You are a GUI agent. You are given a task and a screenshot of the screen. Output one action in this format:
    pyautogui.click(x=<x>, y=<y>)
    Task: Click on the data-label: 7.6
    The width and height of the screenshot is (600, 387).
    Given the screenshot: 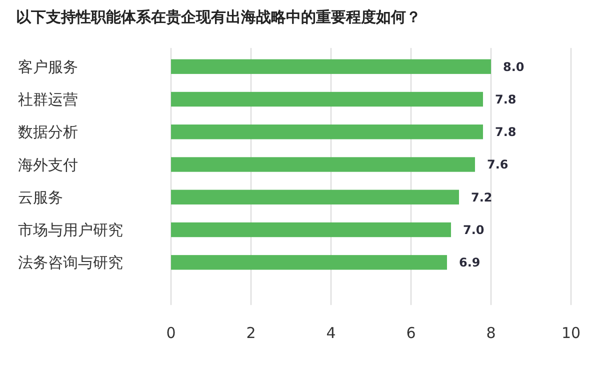 What is the action you would take?
    pyautogui.click(x=497, y=165)
    